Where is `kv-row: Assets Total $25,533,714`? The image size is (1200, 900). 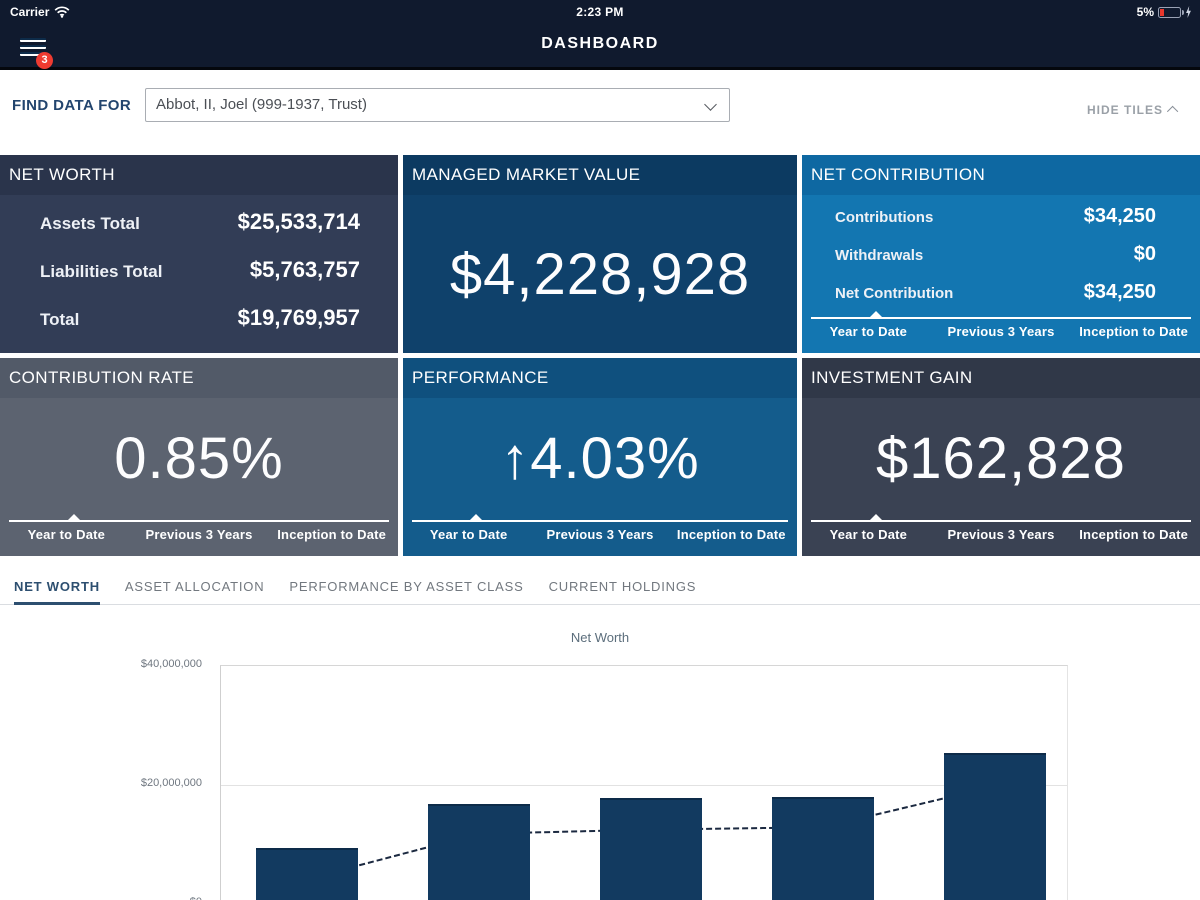
kv-row: Assets Total $25,533,714 is located at coordinates (200, 233).